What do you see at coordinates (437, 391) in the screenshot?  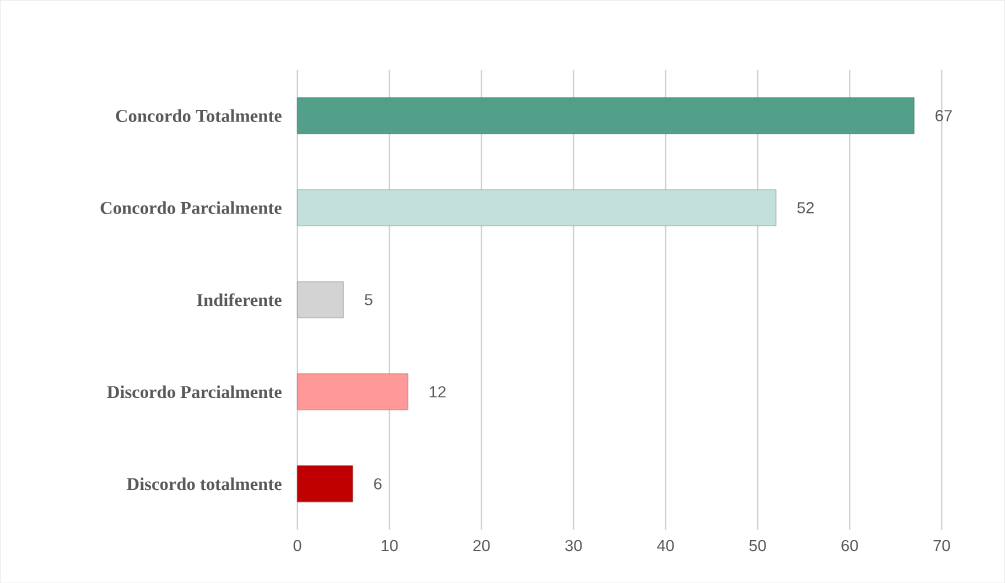 I see `data-label: 12` at bounding box center [437, 391].